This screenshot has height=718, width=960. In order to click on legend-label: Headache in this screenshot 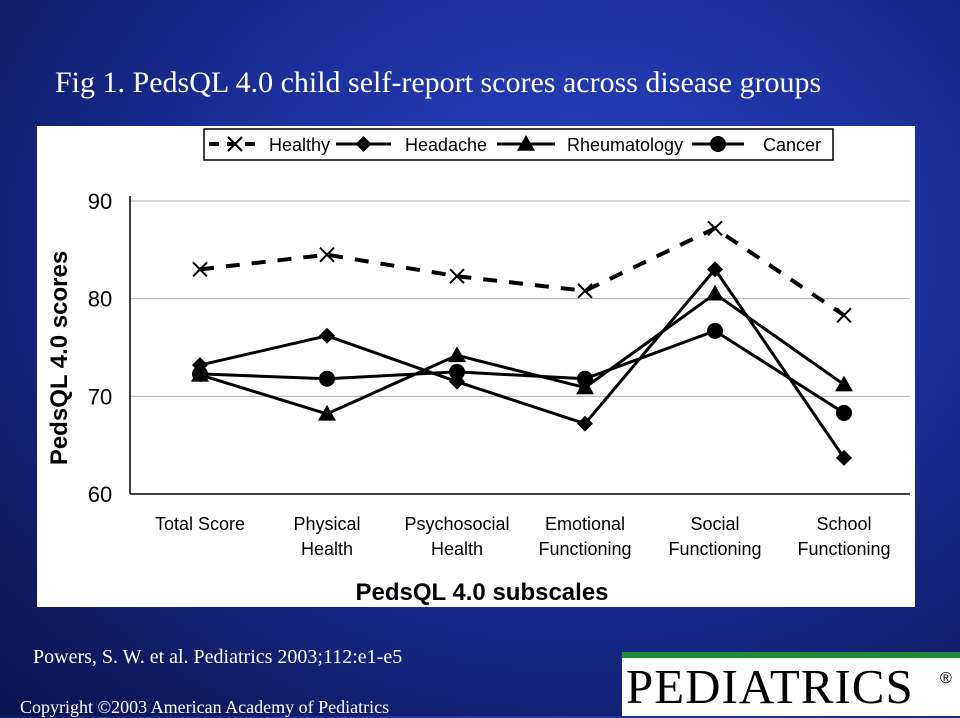, I will do `click(446, 145)`.